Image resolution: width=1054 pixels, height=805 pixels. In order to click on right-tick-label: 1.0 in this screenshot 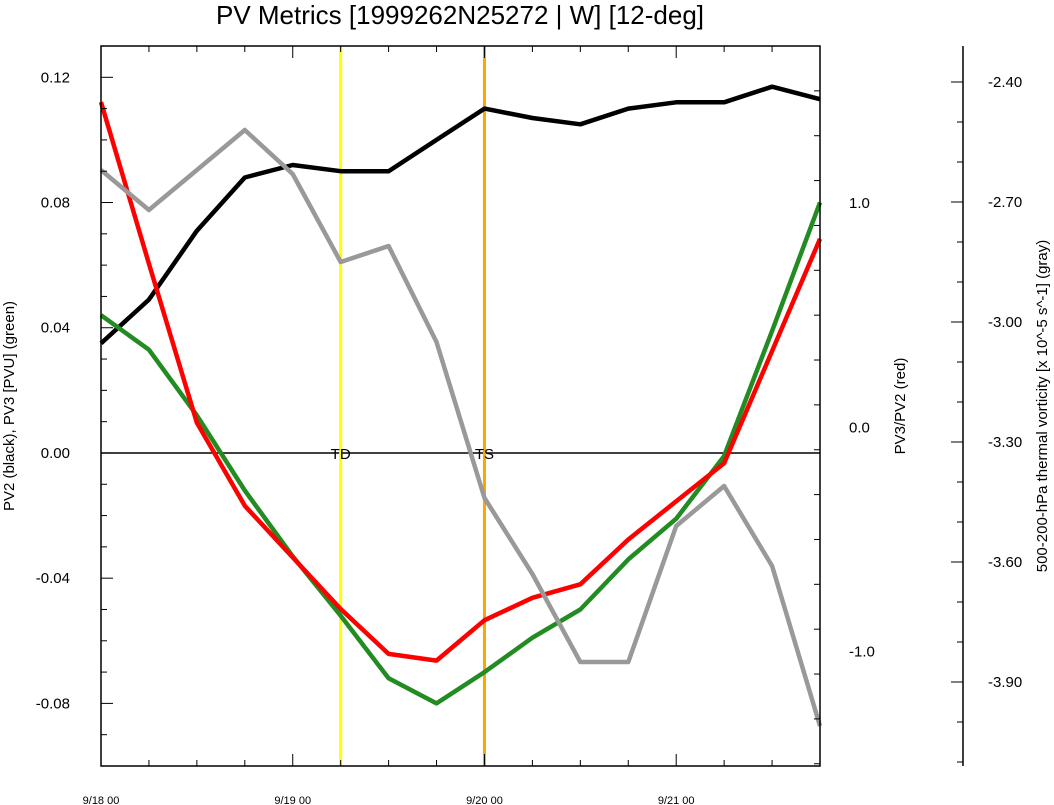, I will do `click(859, 203)`.